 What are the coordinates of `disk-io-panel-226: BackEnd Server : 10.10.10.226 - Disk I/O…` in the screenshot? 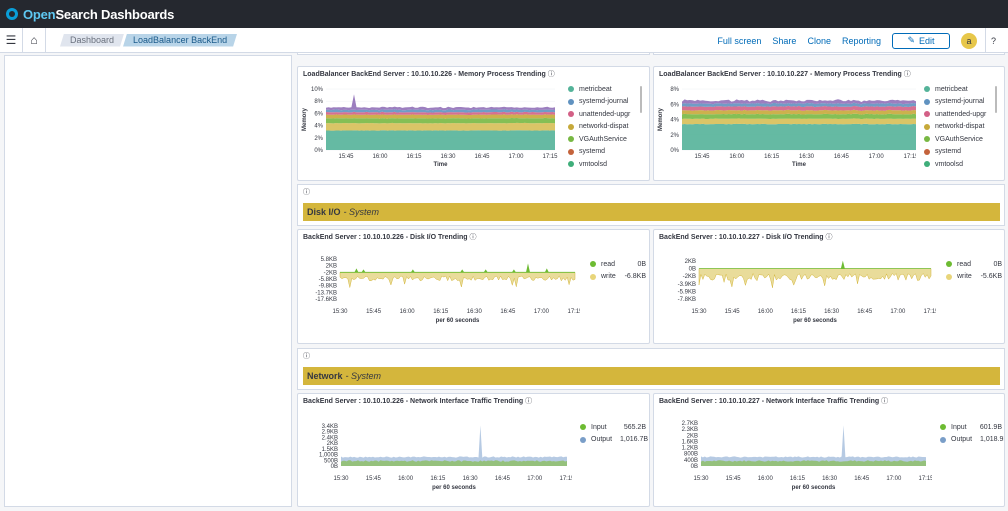 It's located at (473, 286).